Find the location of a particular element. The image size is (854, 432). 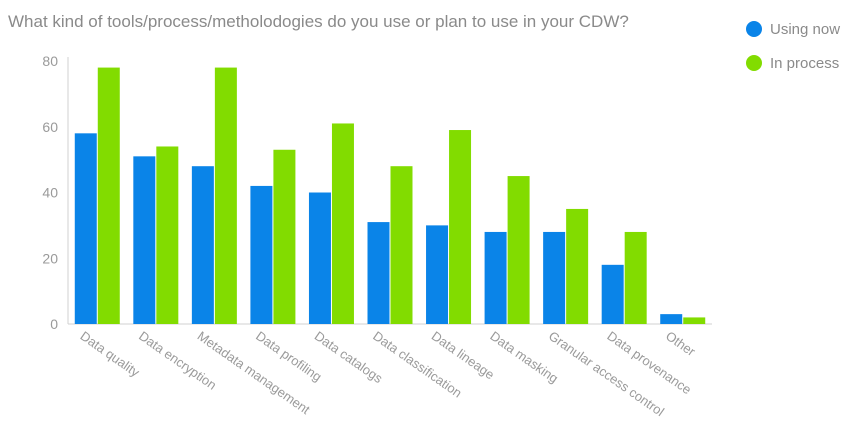

x-tick-label: Data quality is located at coordinates (110, 354).